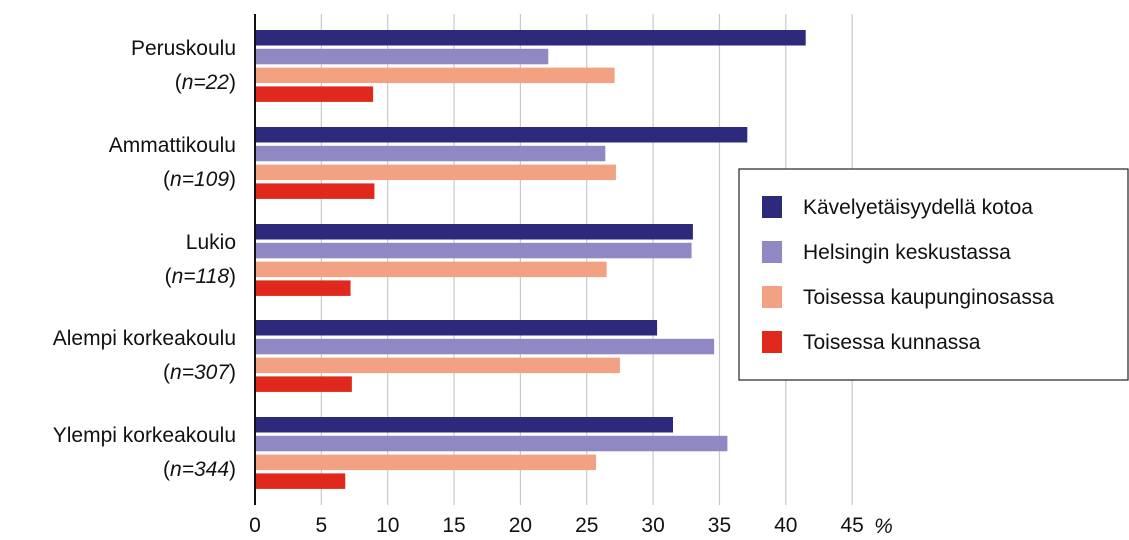 This screenshot has width=1129, height=540. I want to click on category-label: Lukio, so click(211, 242).